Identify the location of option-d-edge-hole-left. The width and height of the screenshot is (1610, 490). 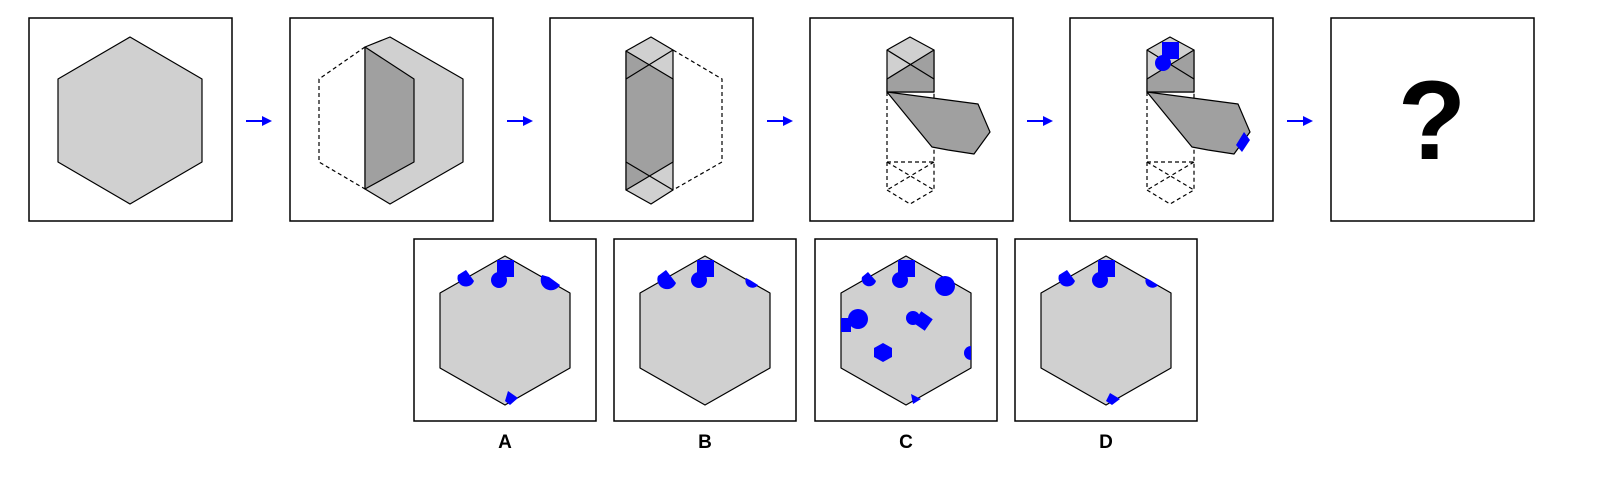
(1066, 278).